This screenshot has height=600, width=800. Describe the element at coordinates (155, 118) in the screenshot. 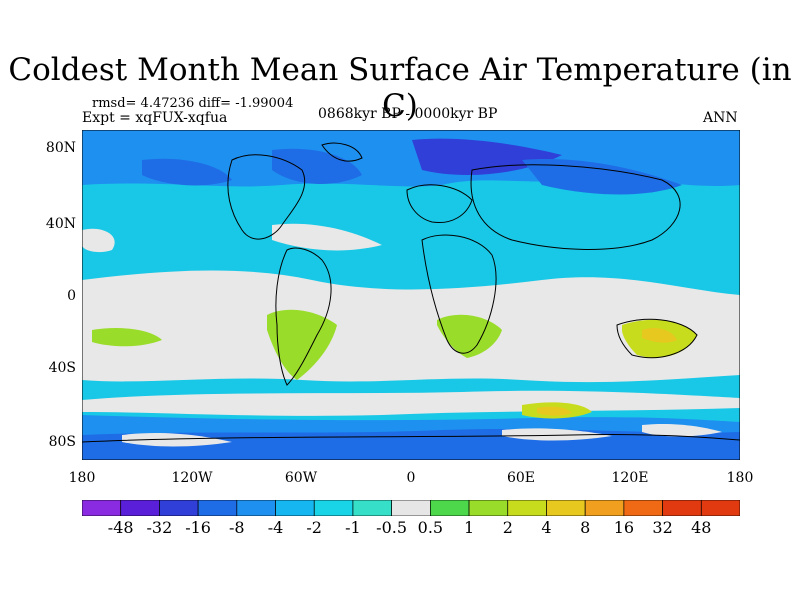

I see `experiment-label: Expt = xqFUX-xqfua` at that location.